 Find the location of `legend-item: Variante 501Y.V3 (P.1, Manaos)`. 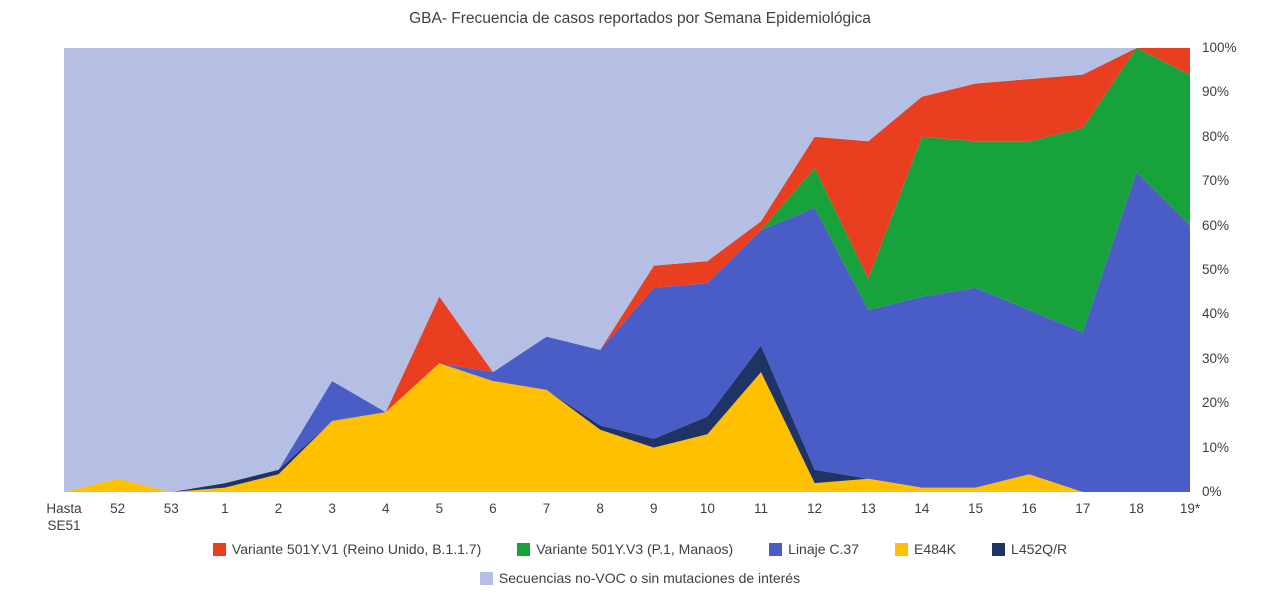

legend-item: Variante 501Y.V3 (P.1, Manaos) is located at coordinates (625, 549).